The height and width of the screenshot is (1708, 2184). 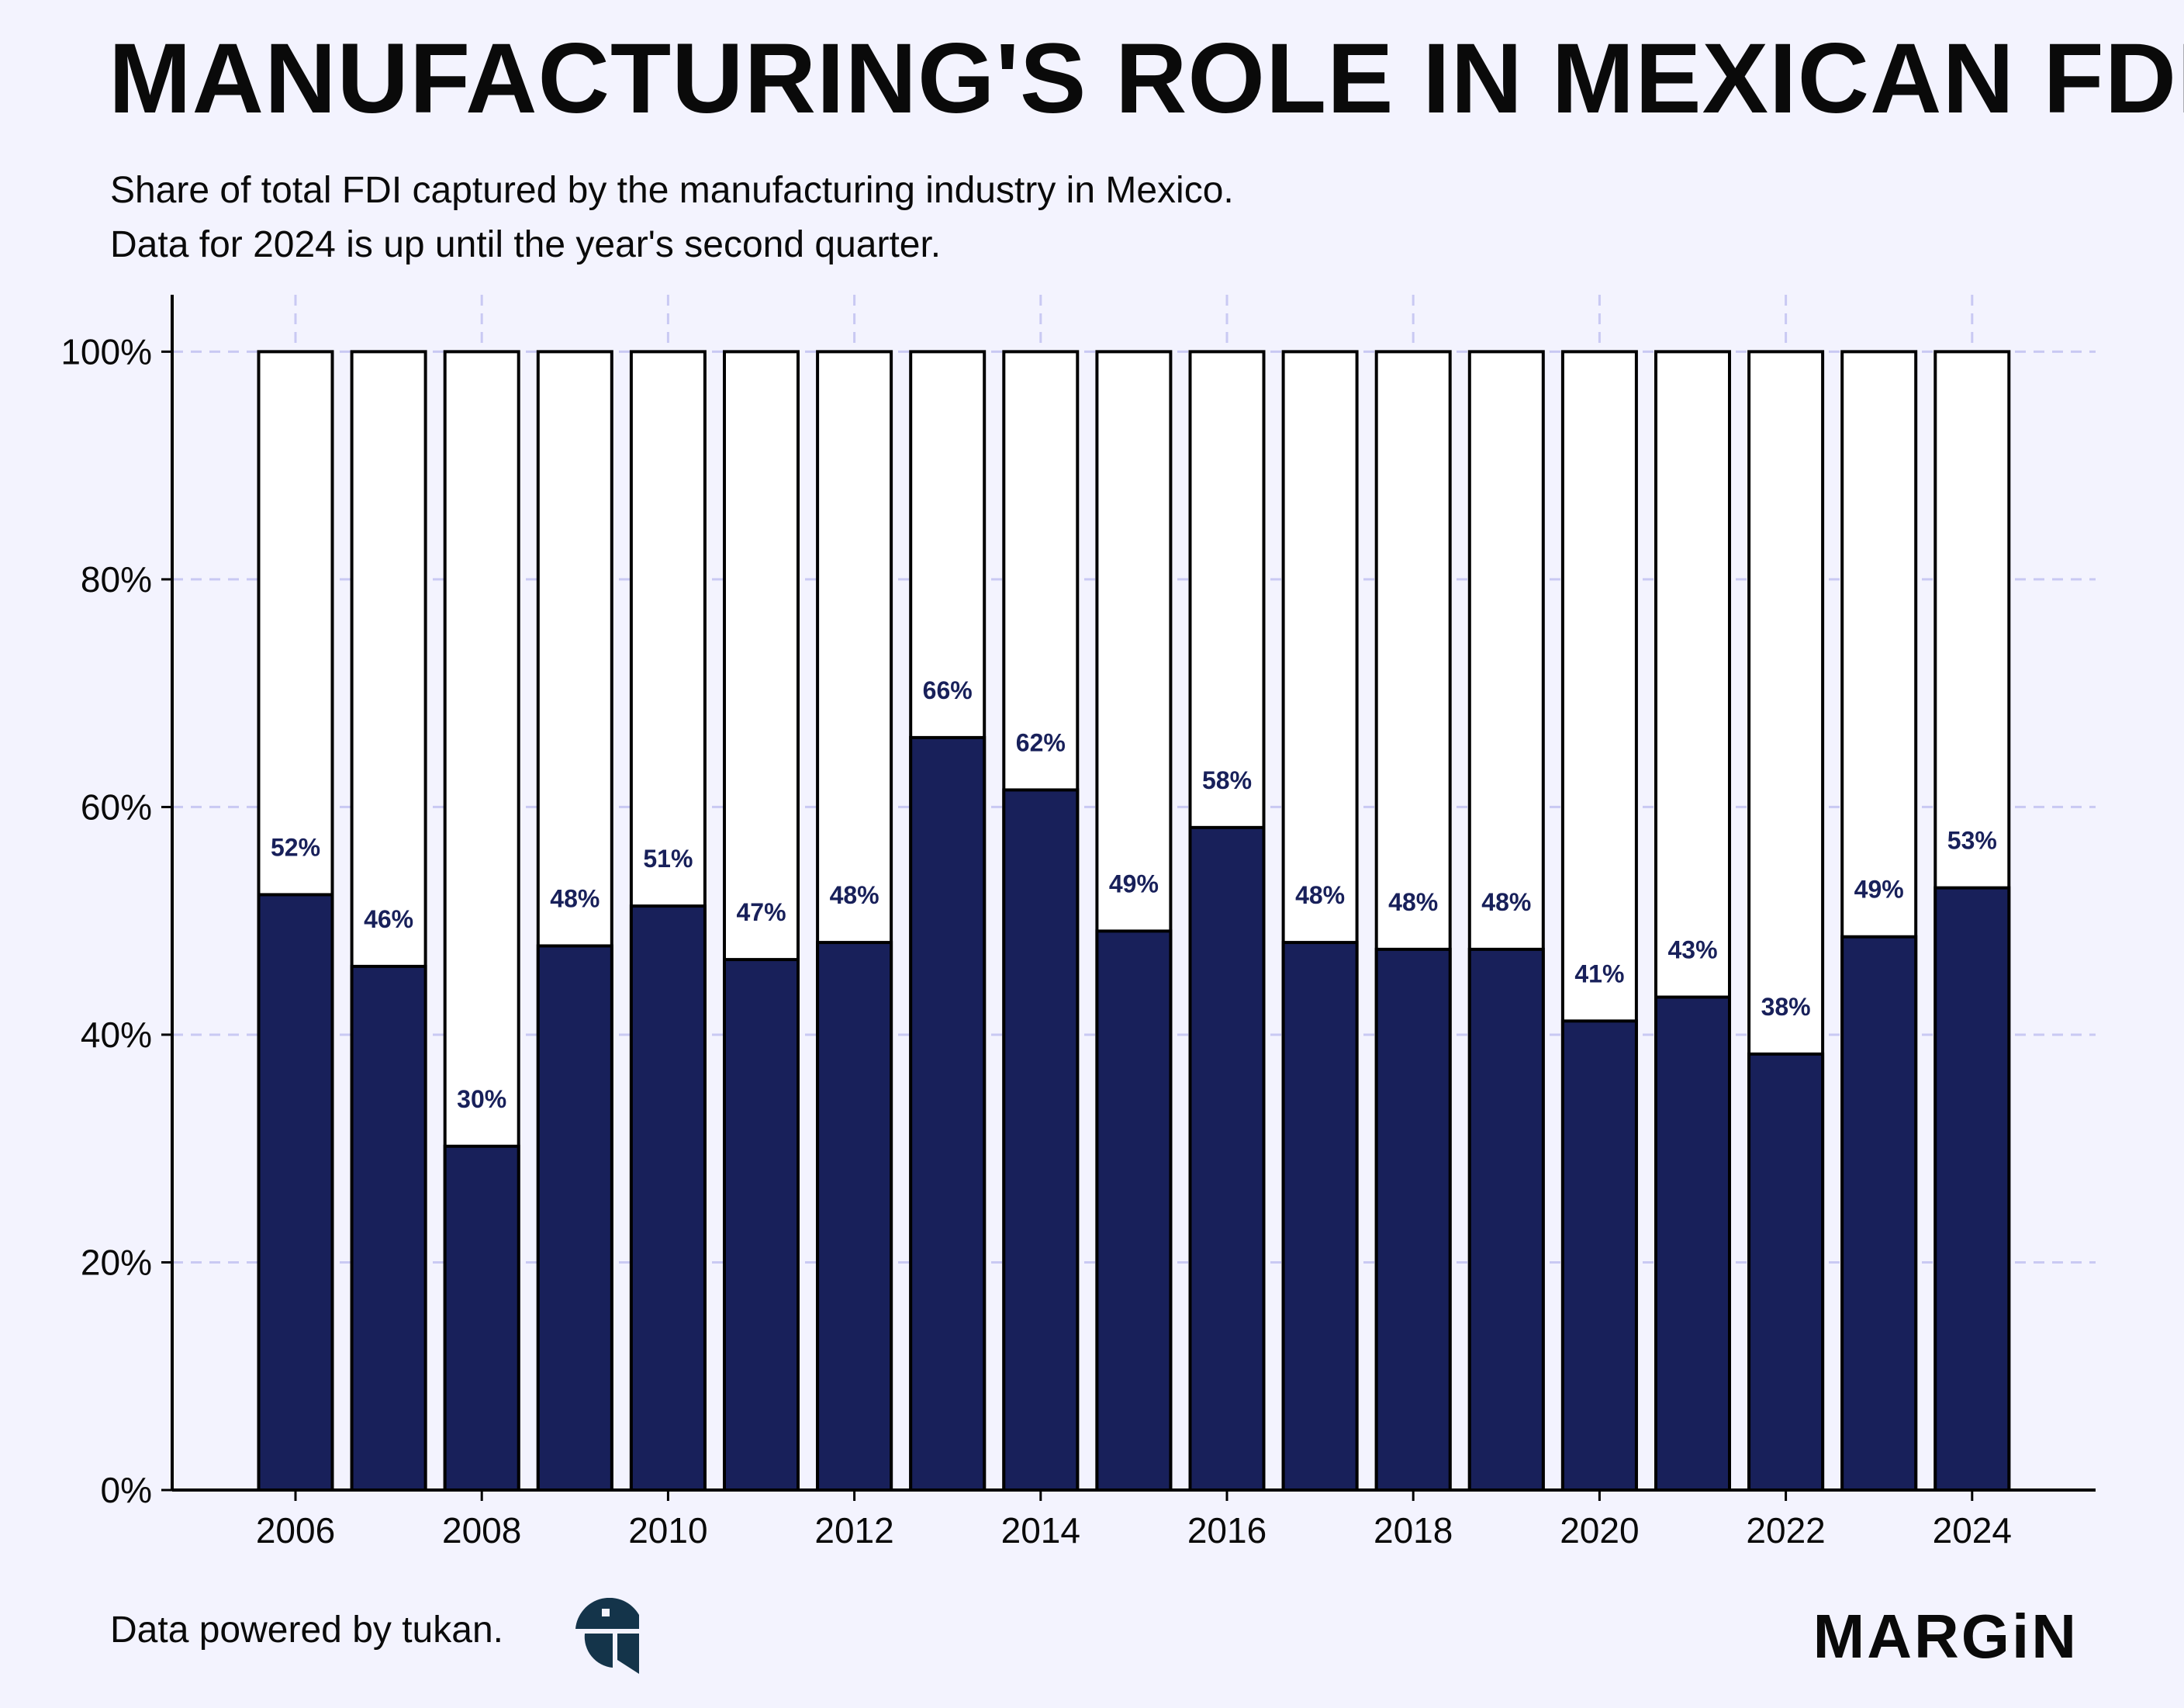 I want to click on data-label-2016: 58%, so click(x=1227, y=780).